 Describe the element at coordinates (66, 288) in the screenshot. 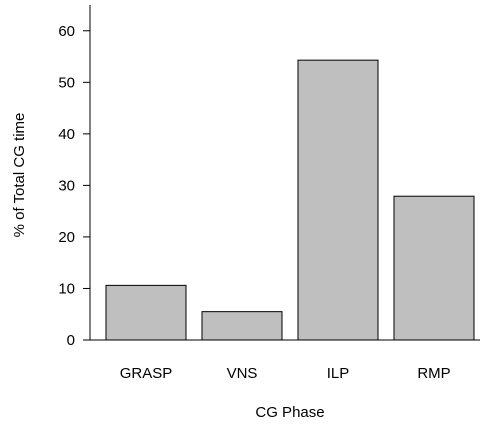

I see `y-tick-label: 10` at that location.